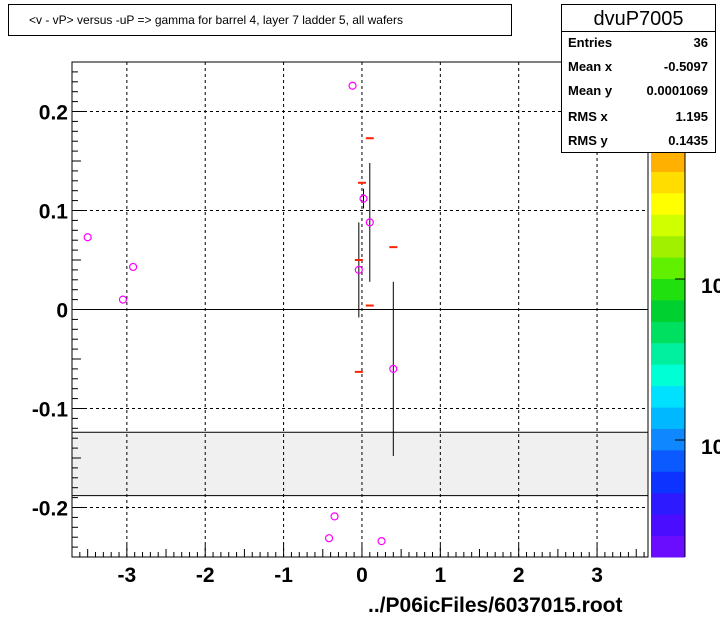 The image size is (720, 620). I want to click on x-tick-label: 0, so click(362, 575).